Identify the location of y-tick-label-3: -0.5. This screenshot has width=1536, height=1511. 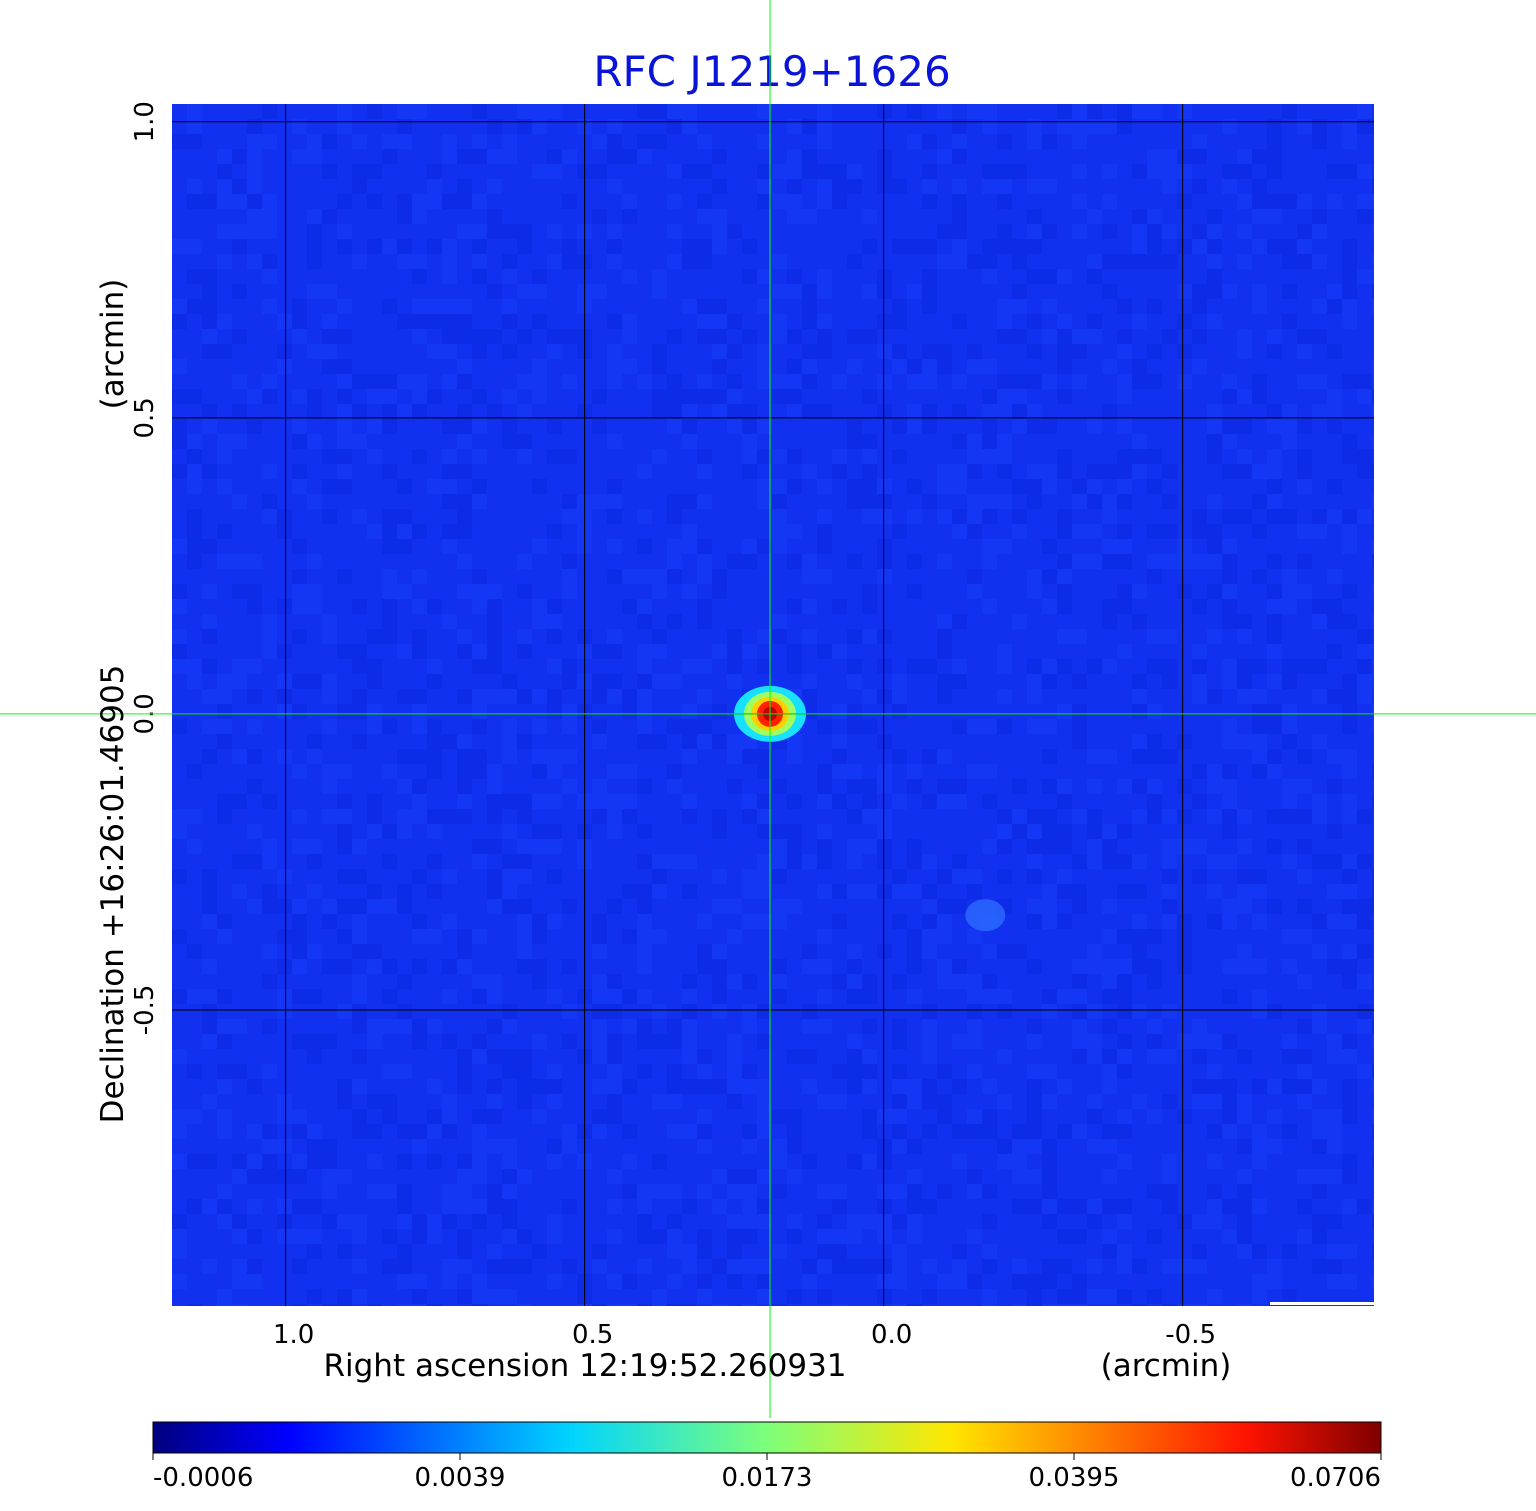
(145, 1010).